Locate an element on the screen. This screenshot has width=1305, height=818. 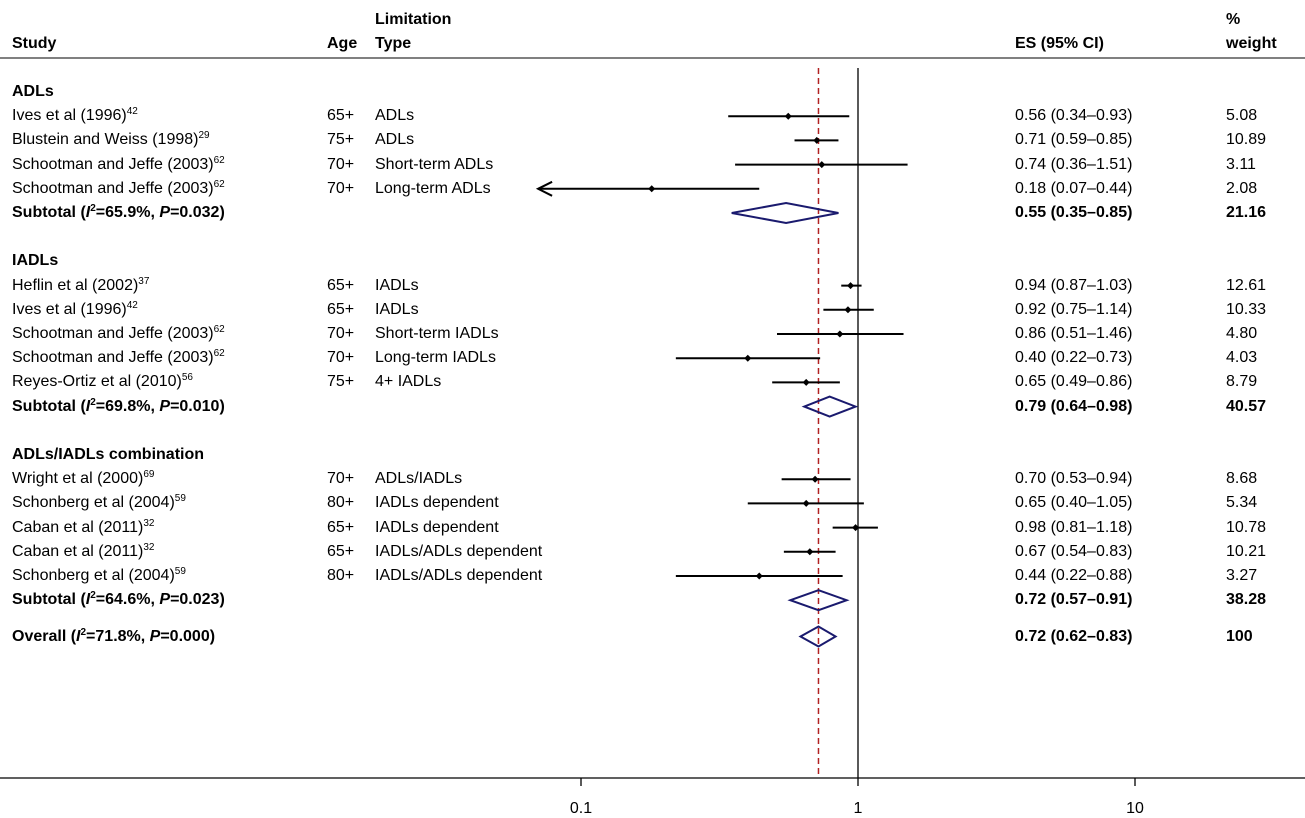
effect-size-ci: 0.74 (0.36–1.51) is located at coordinates (1074, 164).